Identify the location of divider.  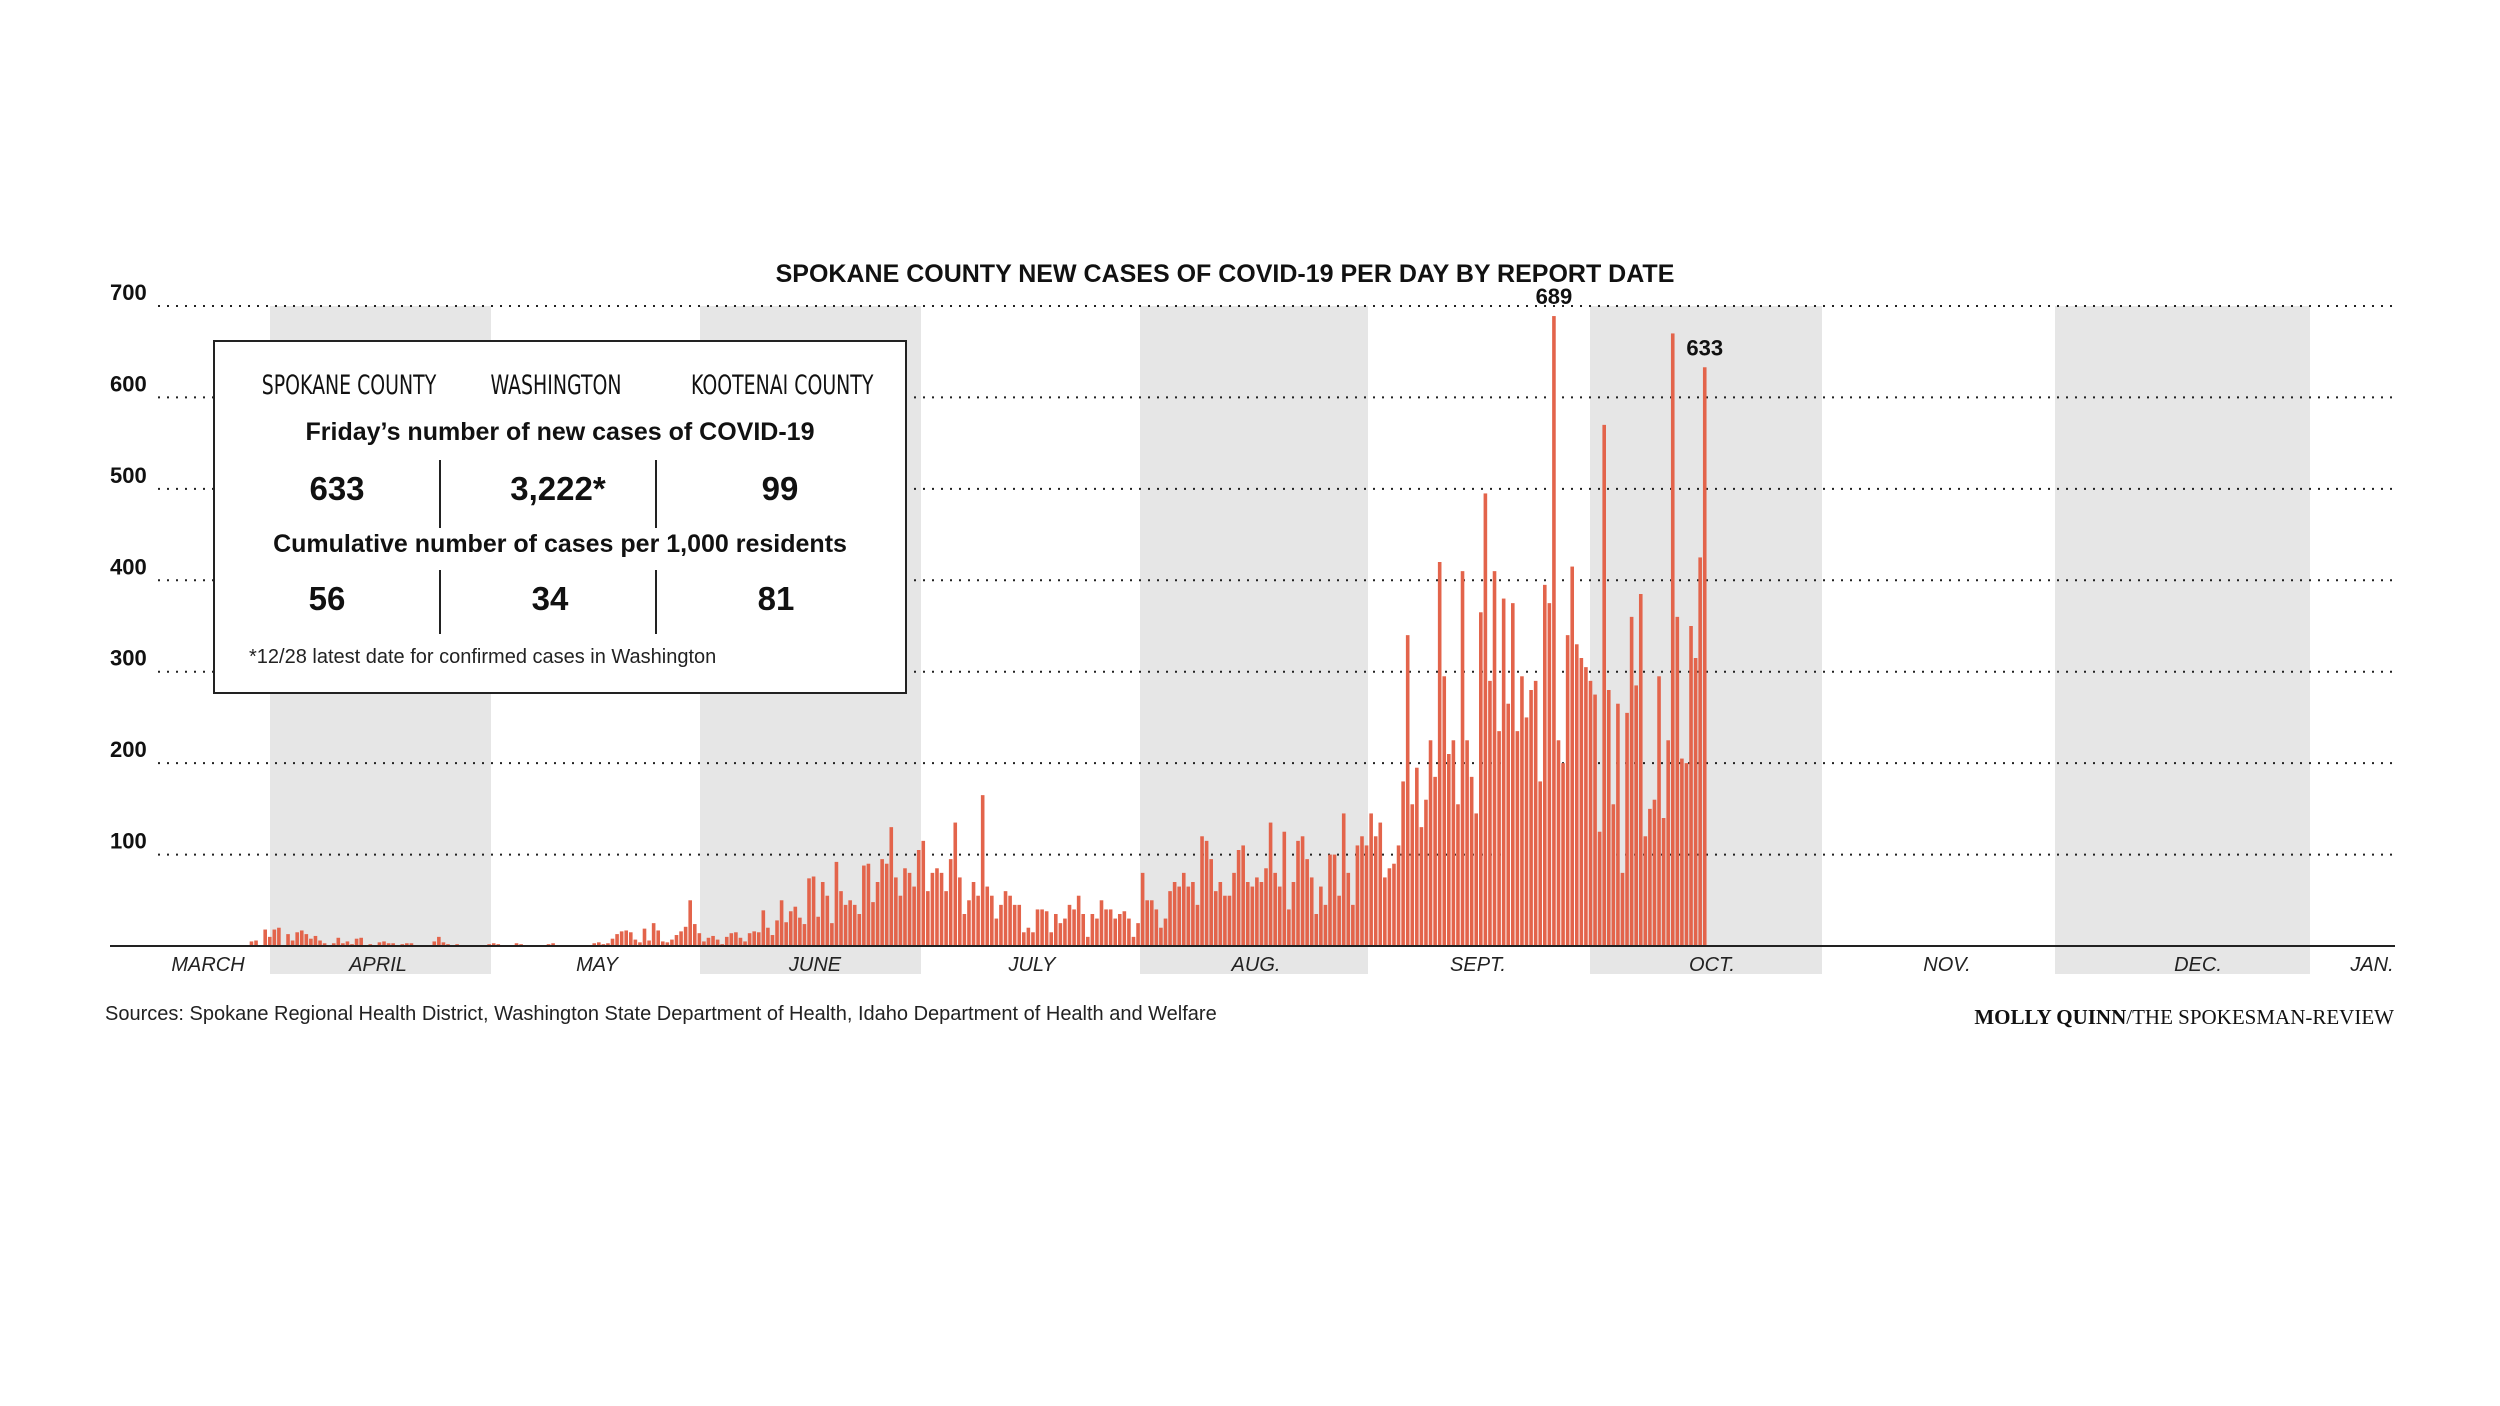
(440, 602).